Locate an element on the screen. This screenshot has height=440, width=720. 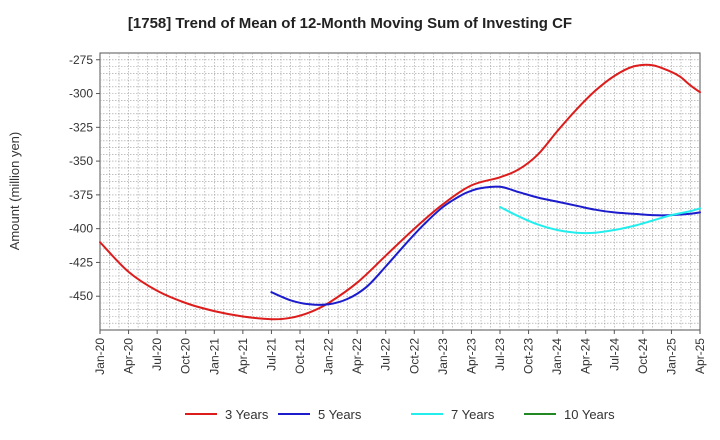
x-tick-label: Jan-21 is located at coordinates (214, 356).